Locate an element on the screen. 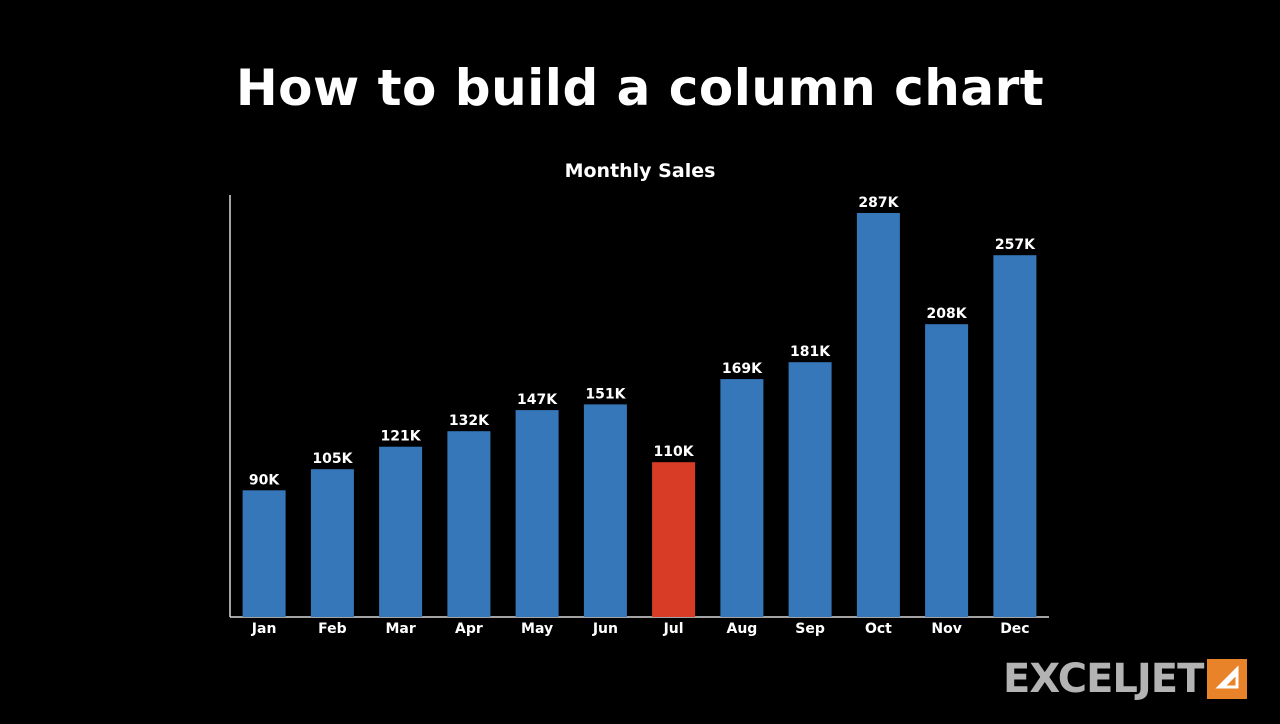 The height and width of the screenshot is (724, 1280). data-label-sep: 181K is located at coordinates (810, 352).